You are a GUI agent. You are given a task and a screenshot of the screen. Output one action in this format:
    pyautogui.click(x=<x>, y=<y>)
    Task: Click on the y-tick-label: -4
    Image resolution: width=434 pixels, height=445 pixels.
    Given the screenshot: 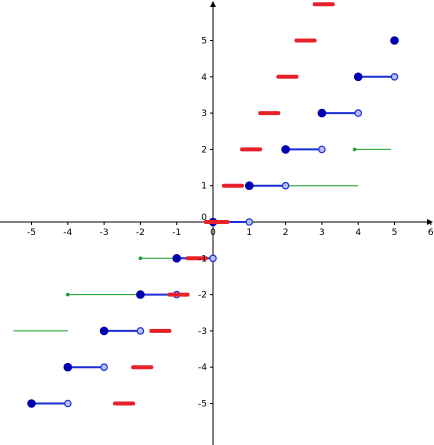 What is the action you would take?
    pyautogui.click(x=202, y=368)
    